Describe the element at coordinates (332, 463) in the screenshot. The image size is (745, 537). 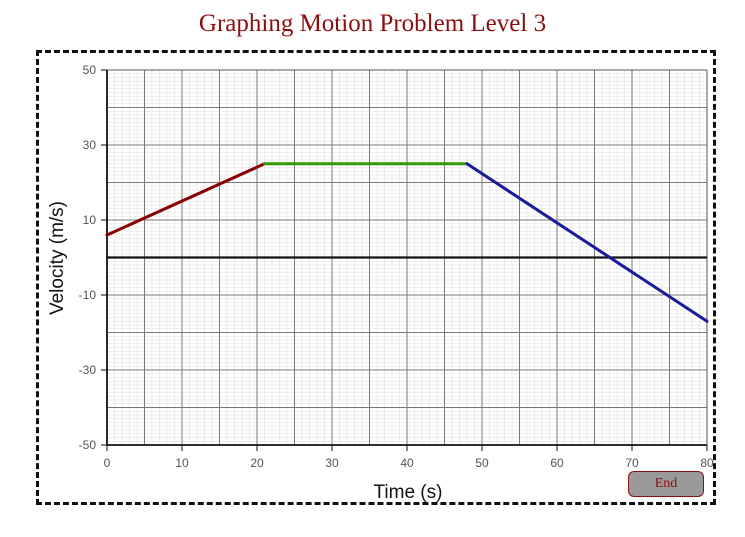
I see `x-tick-label: 30` at that location.